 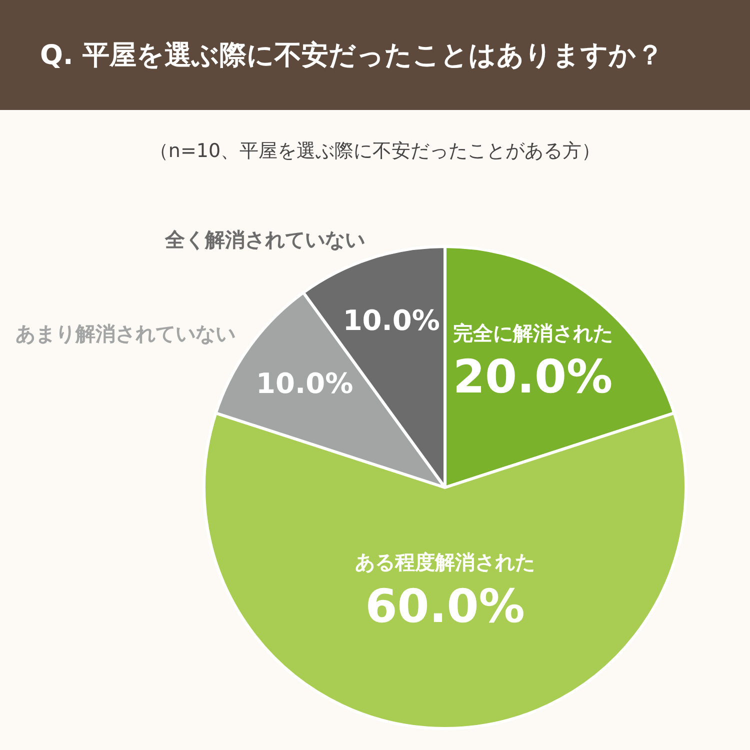 What do you see at coordinates (445, 562) in the screenshot?
I see `slice-label: ある程度解消された` at bounding box center [445, 562].